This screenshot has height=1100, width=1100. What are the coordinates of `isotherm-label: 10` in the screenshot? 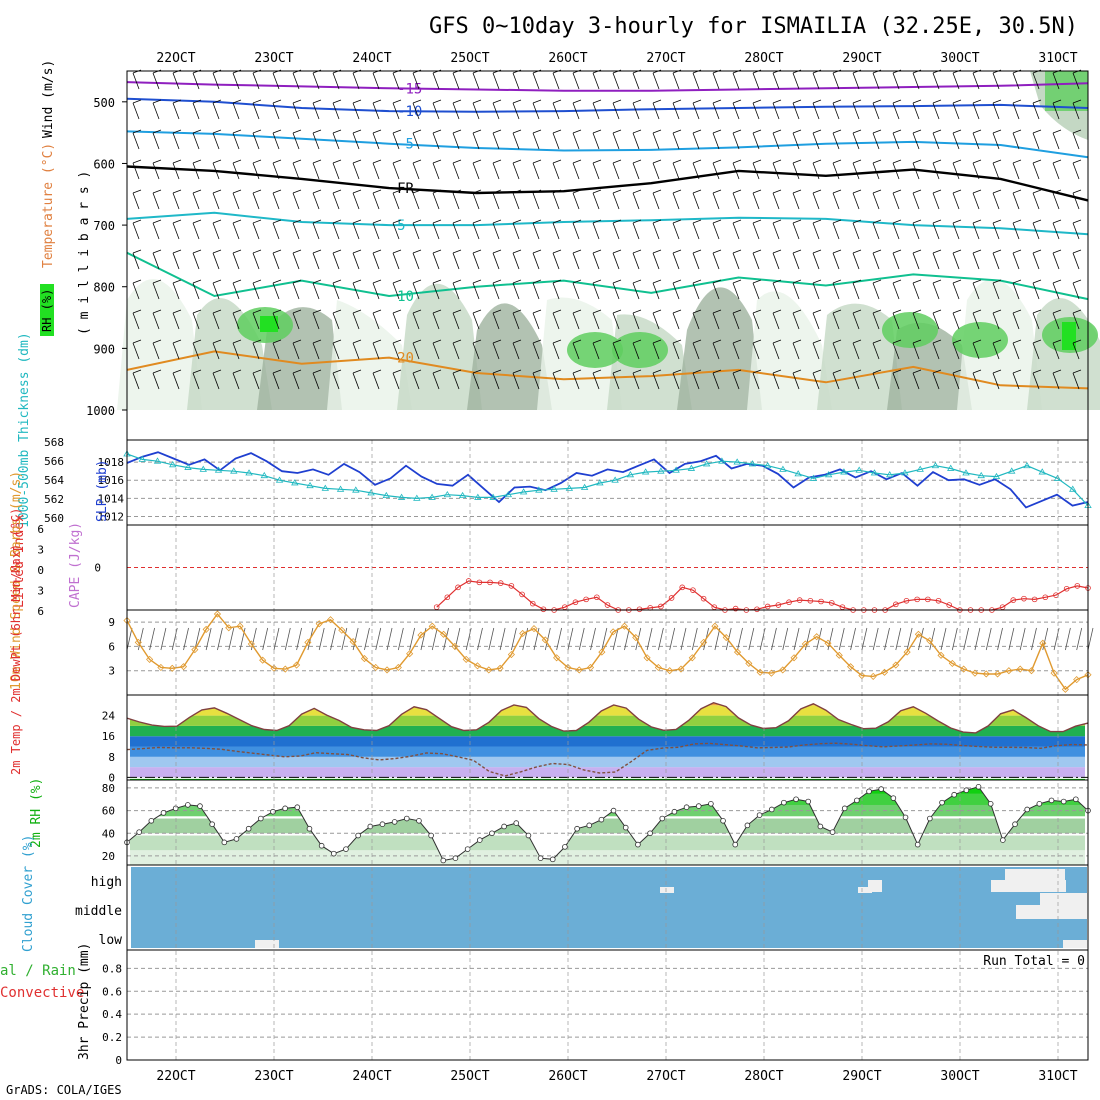 It's located at (405, 297).